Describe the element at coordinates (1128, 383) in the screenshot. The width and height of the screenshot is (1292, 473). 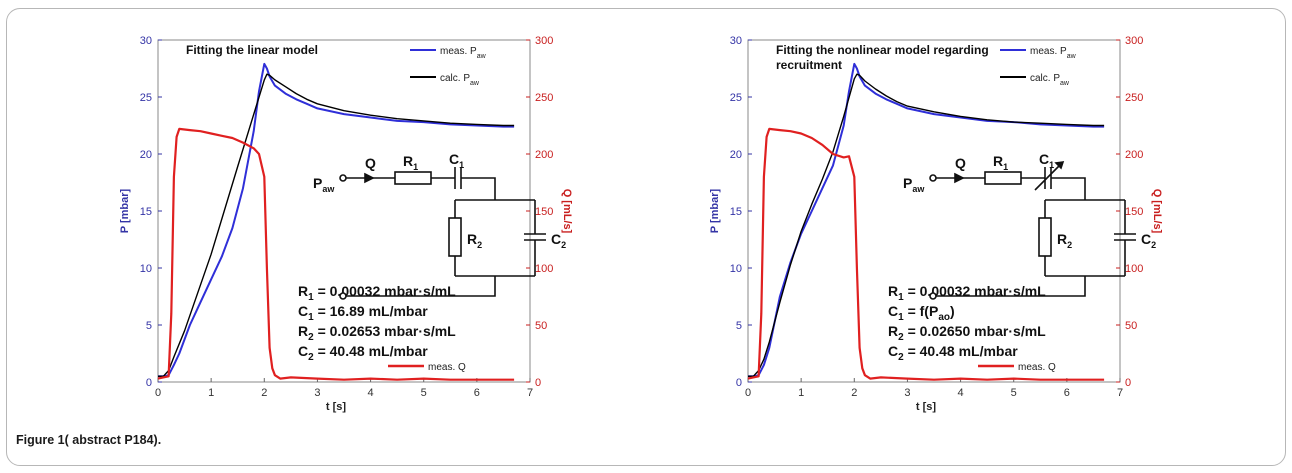
I see `y2-tick-label: 0` at that location.